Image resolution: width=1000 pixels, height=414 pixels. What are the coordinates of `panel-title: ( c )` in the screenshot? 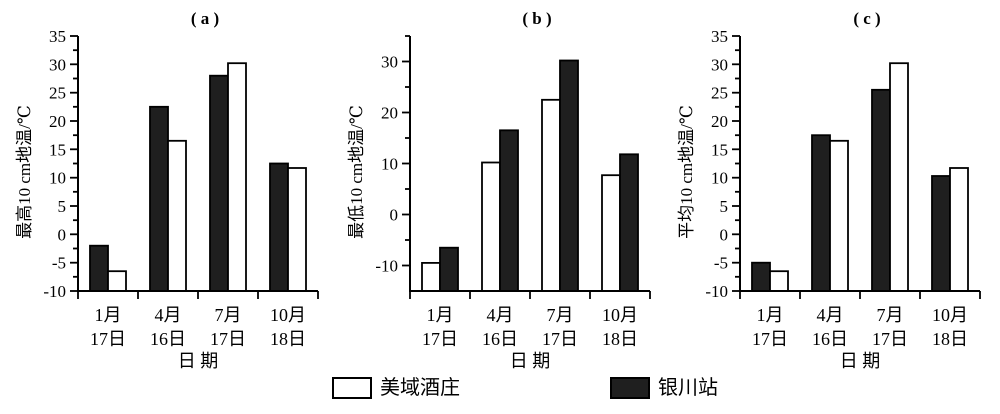 It's located at (866, 18).